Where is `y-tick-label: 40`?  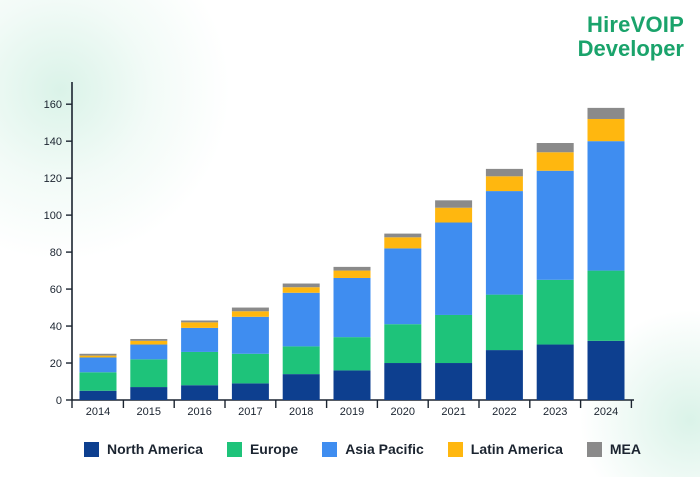
y-tick-label: 40 is located at coordinates (56, 327).